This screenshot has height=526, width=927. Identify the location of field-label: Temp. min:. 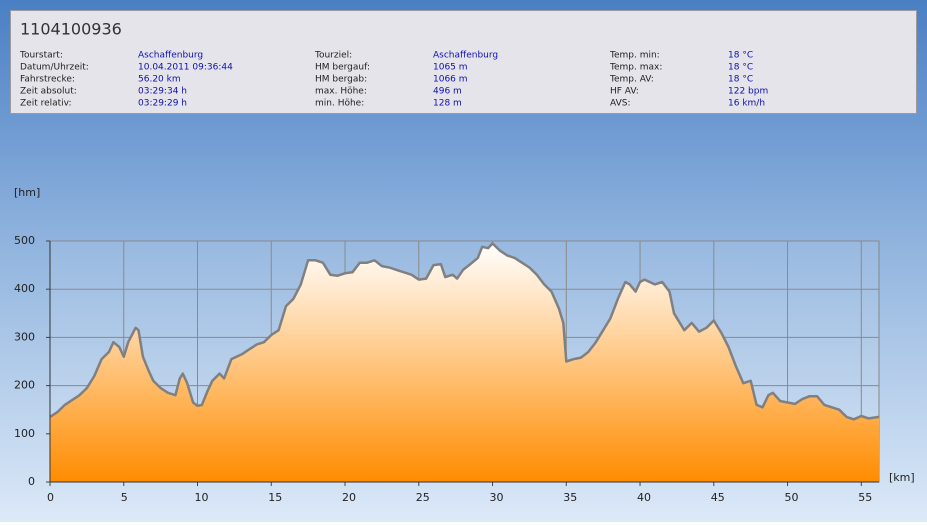
(634, 56).